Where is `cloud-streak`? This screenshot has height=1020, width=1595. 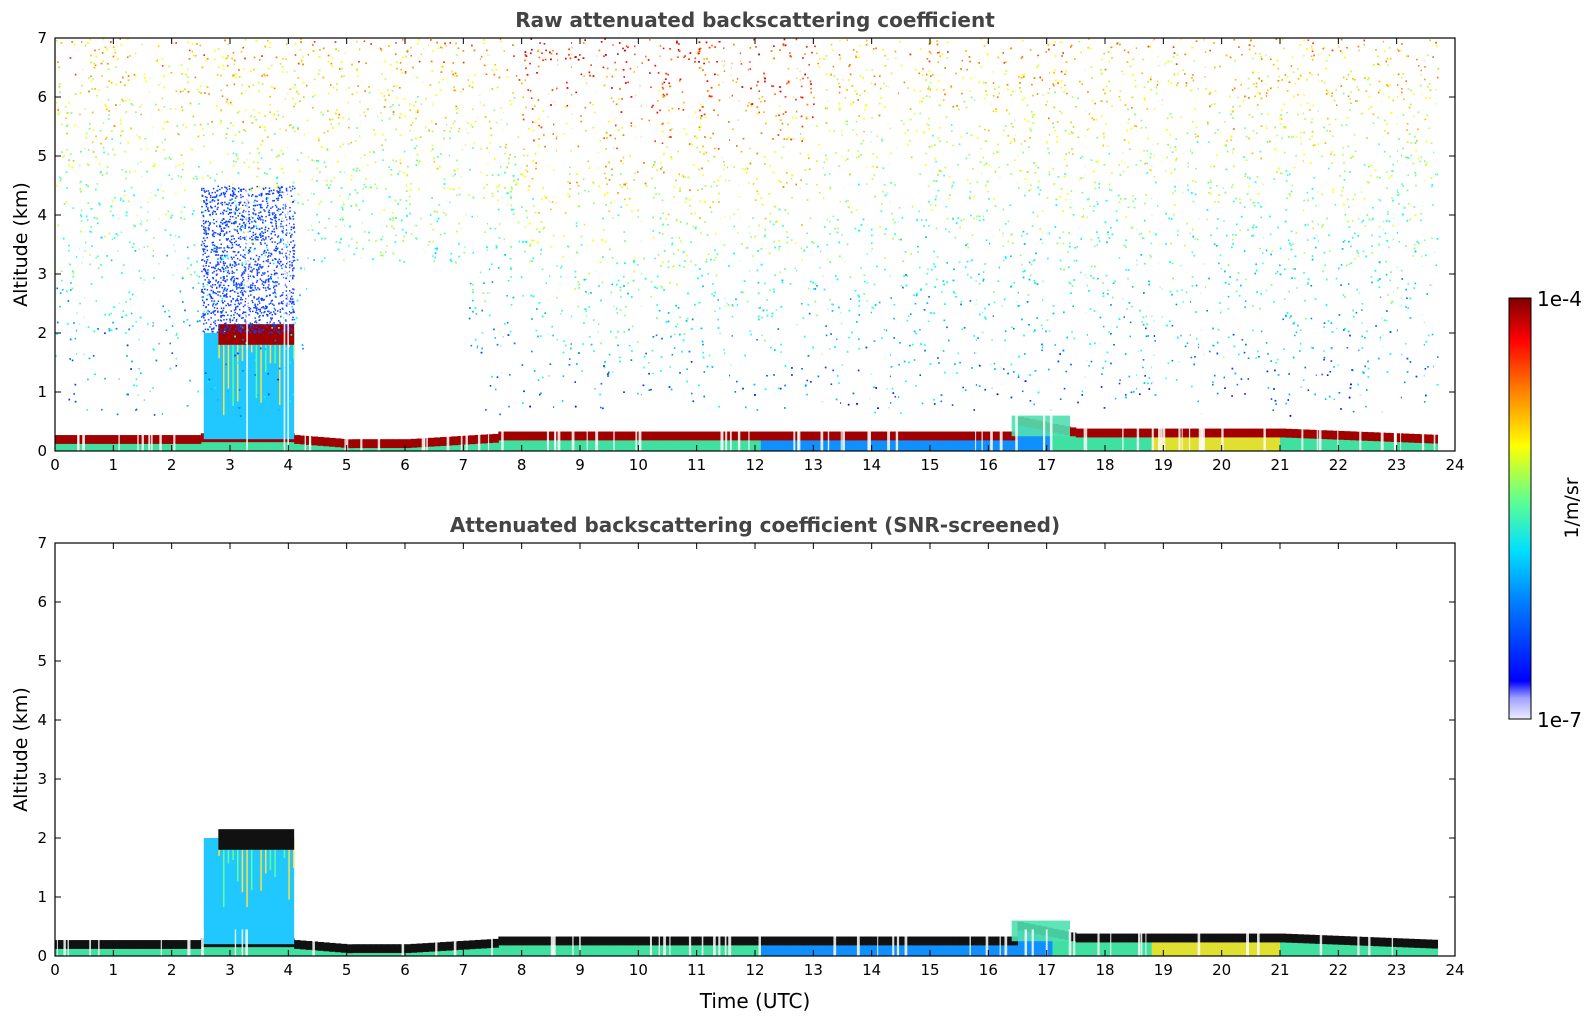
cloud-streak is located at coordinates (233, 369).